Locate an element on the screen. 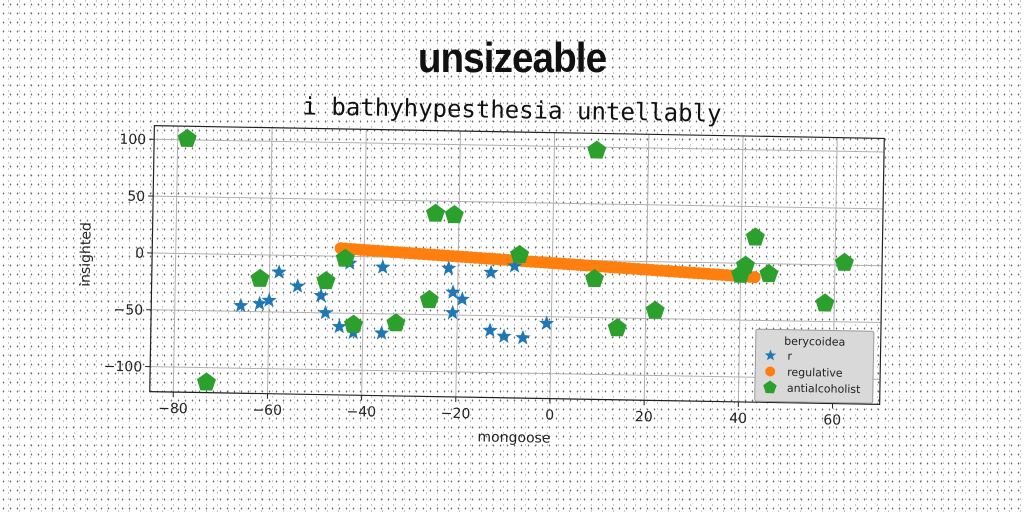  y-tick-label: 50 is located at coordinates (136, 197).